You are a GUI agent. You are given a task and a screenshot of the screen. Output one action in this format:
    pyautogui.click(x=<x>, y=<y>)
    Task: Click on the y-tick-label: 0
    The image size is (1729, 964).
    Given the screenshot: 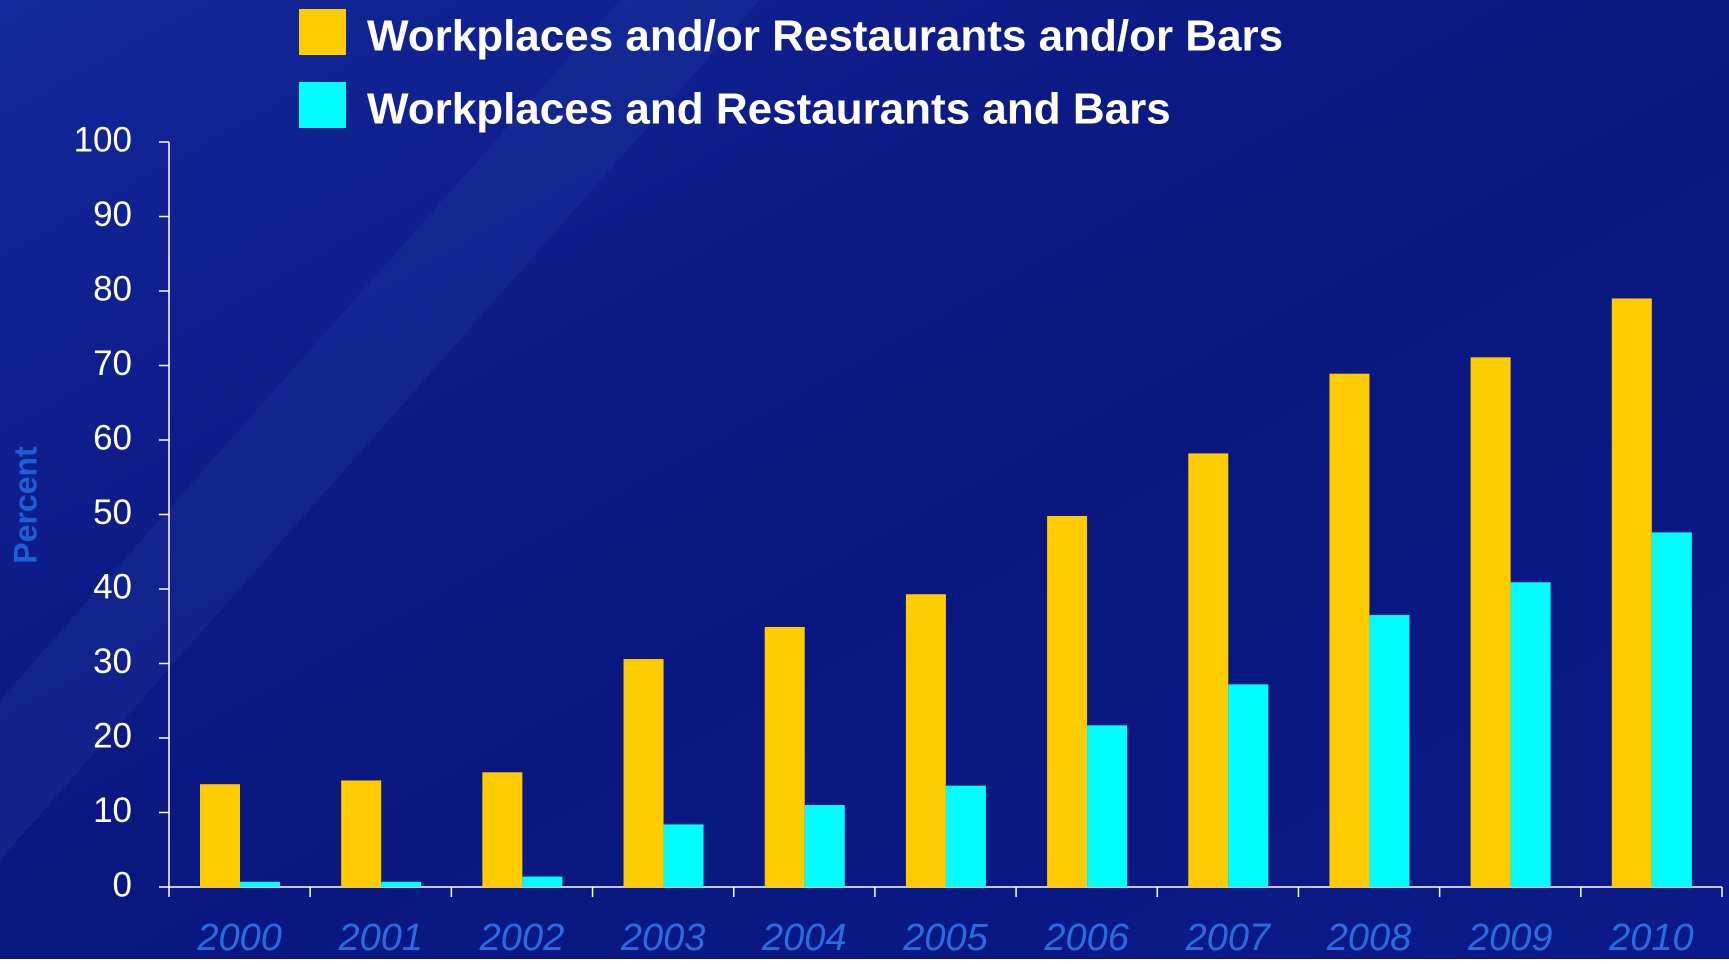 What is the action you would take?
    pyautogui.click(x=122, y=884)
    